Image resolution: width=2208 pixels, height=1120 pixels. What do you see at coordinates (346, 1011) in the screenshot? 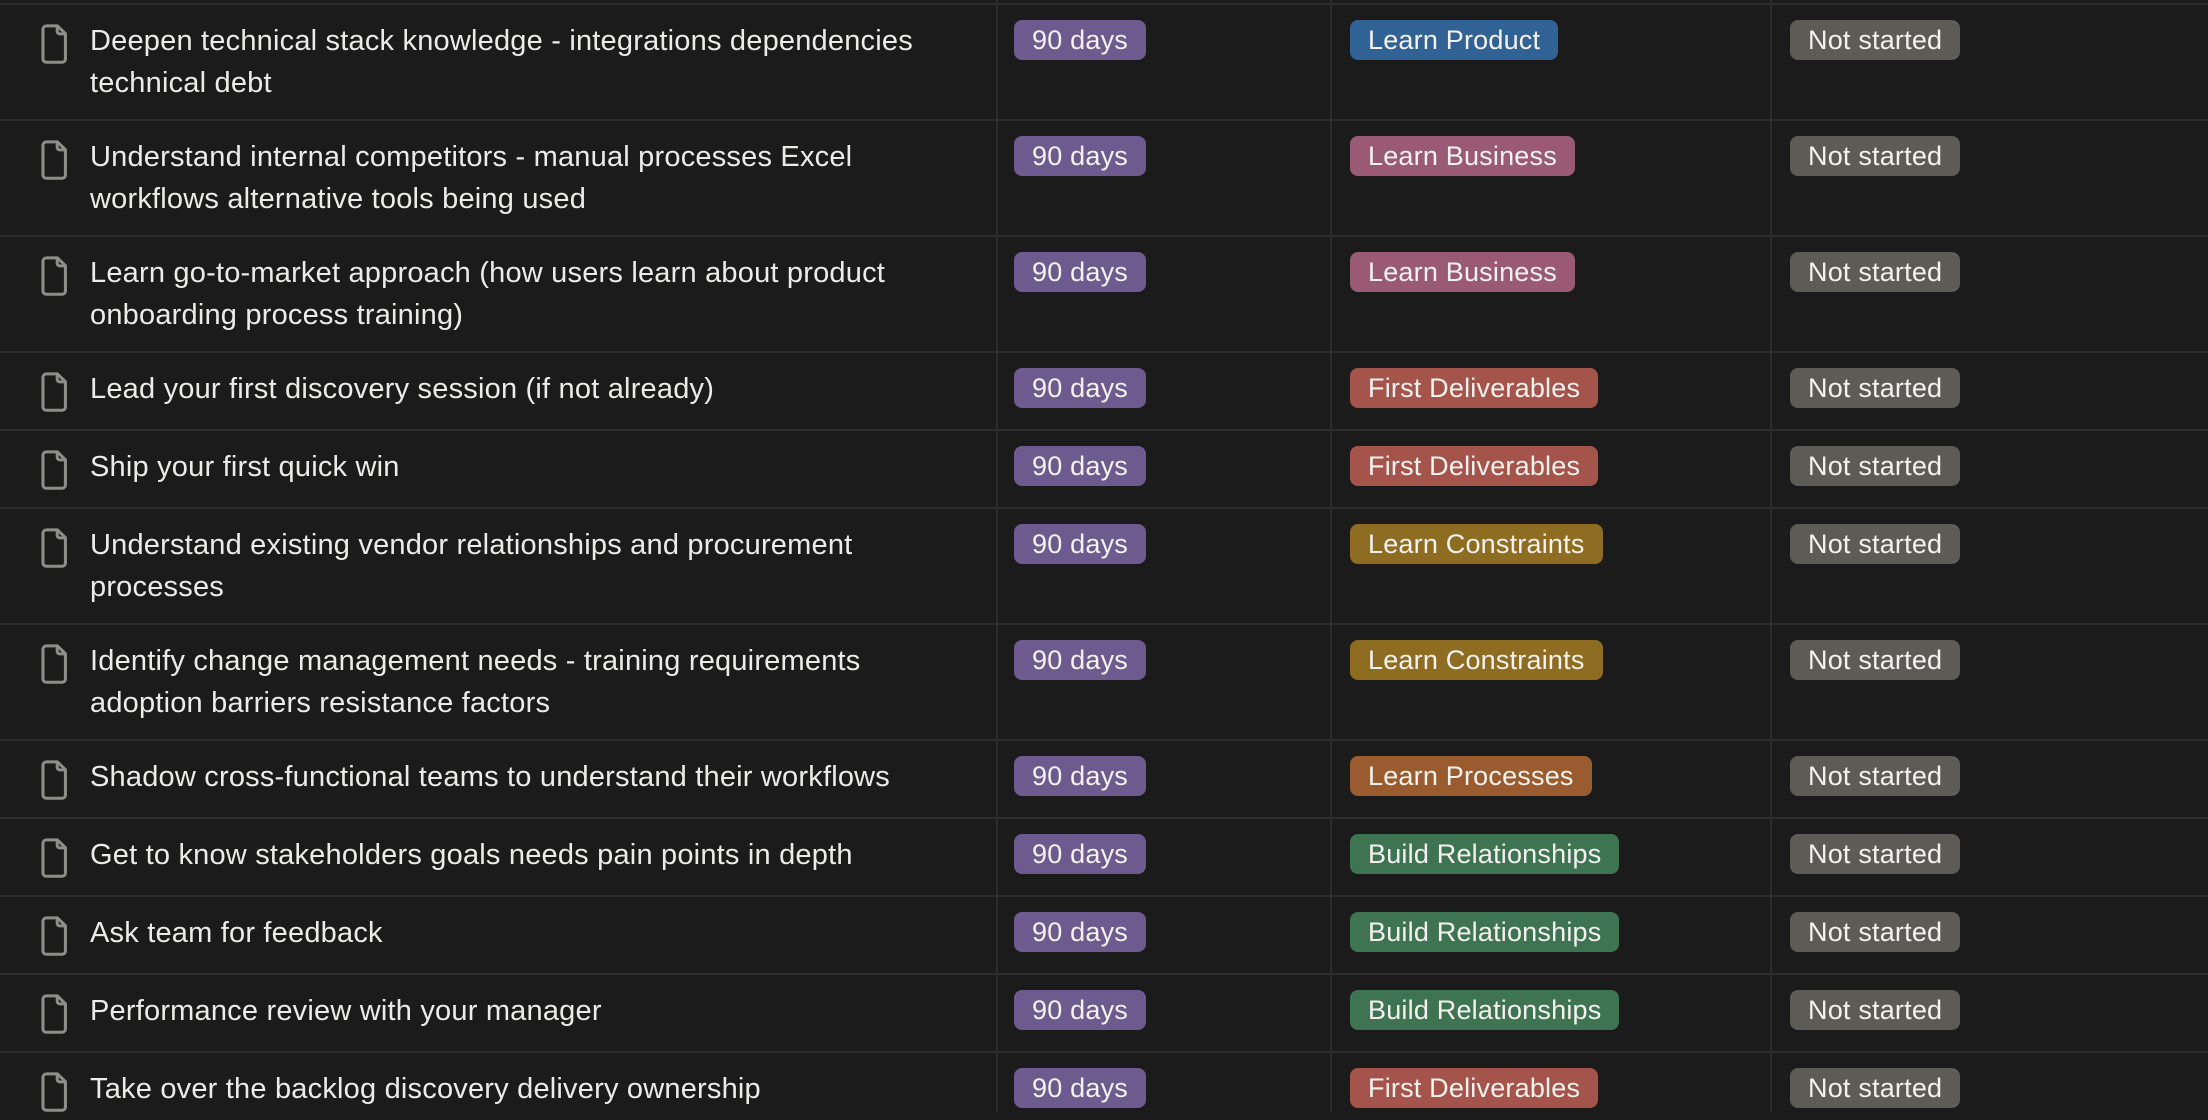
I see `task-title: Performance review with your manager` at bounding box center [346, 1011].